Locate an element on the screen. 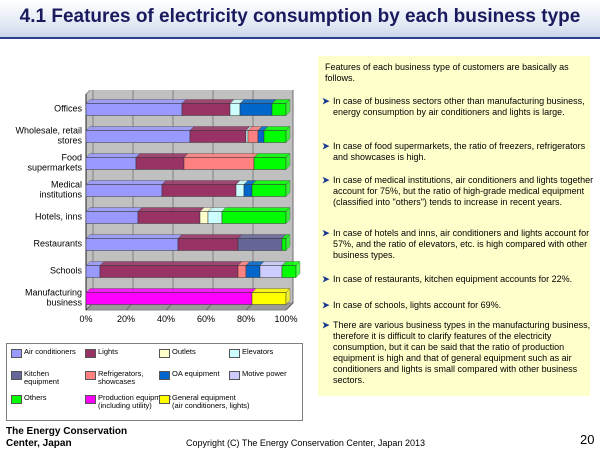 This screenshot has height=450, width=600. category-label: business is located at coordinates (64, 303).